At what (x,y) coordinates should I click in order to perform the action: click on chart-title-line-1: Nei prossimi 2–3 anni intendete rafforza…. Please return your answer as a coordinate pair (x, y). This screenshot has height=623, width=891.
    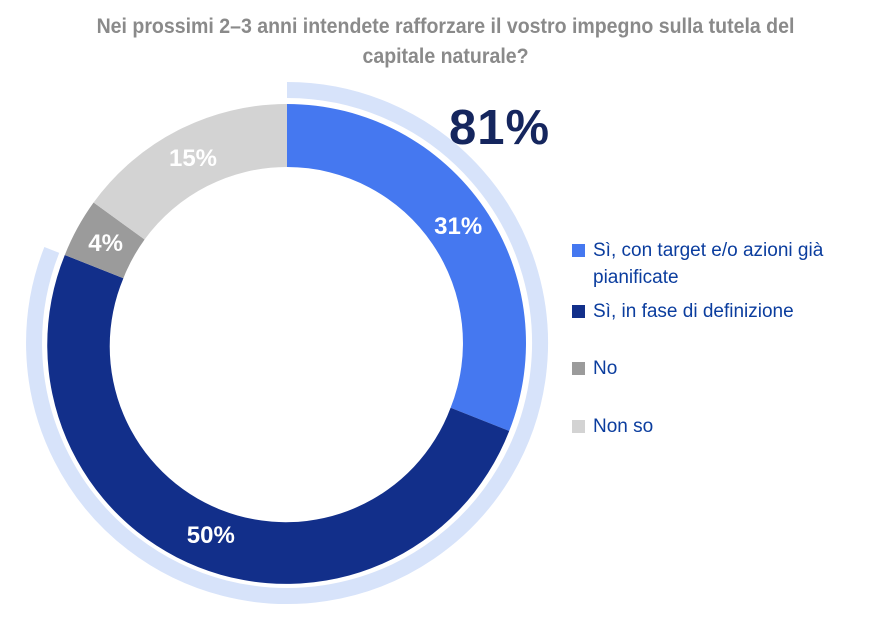
    Looking at the image, I should click on (445, 26).